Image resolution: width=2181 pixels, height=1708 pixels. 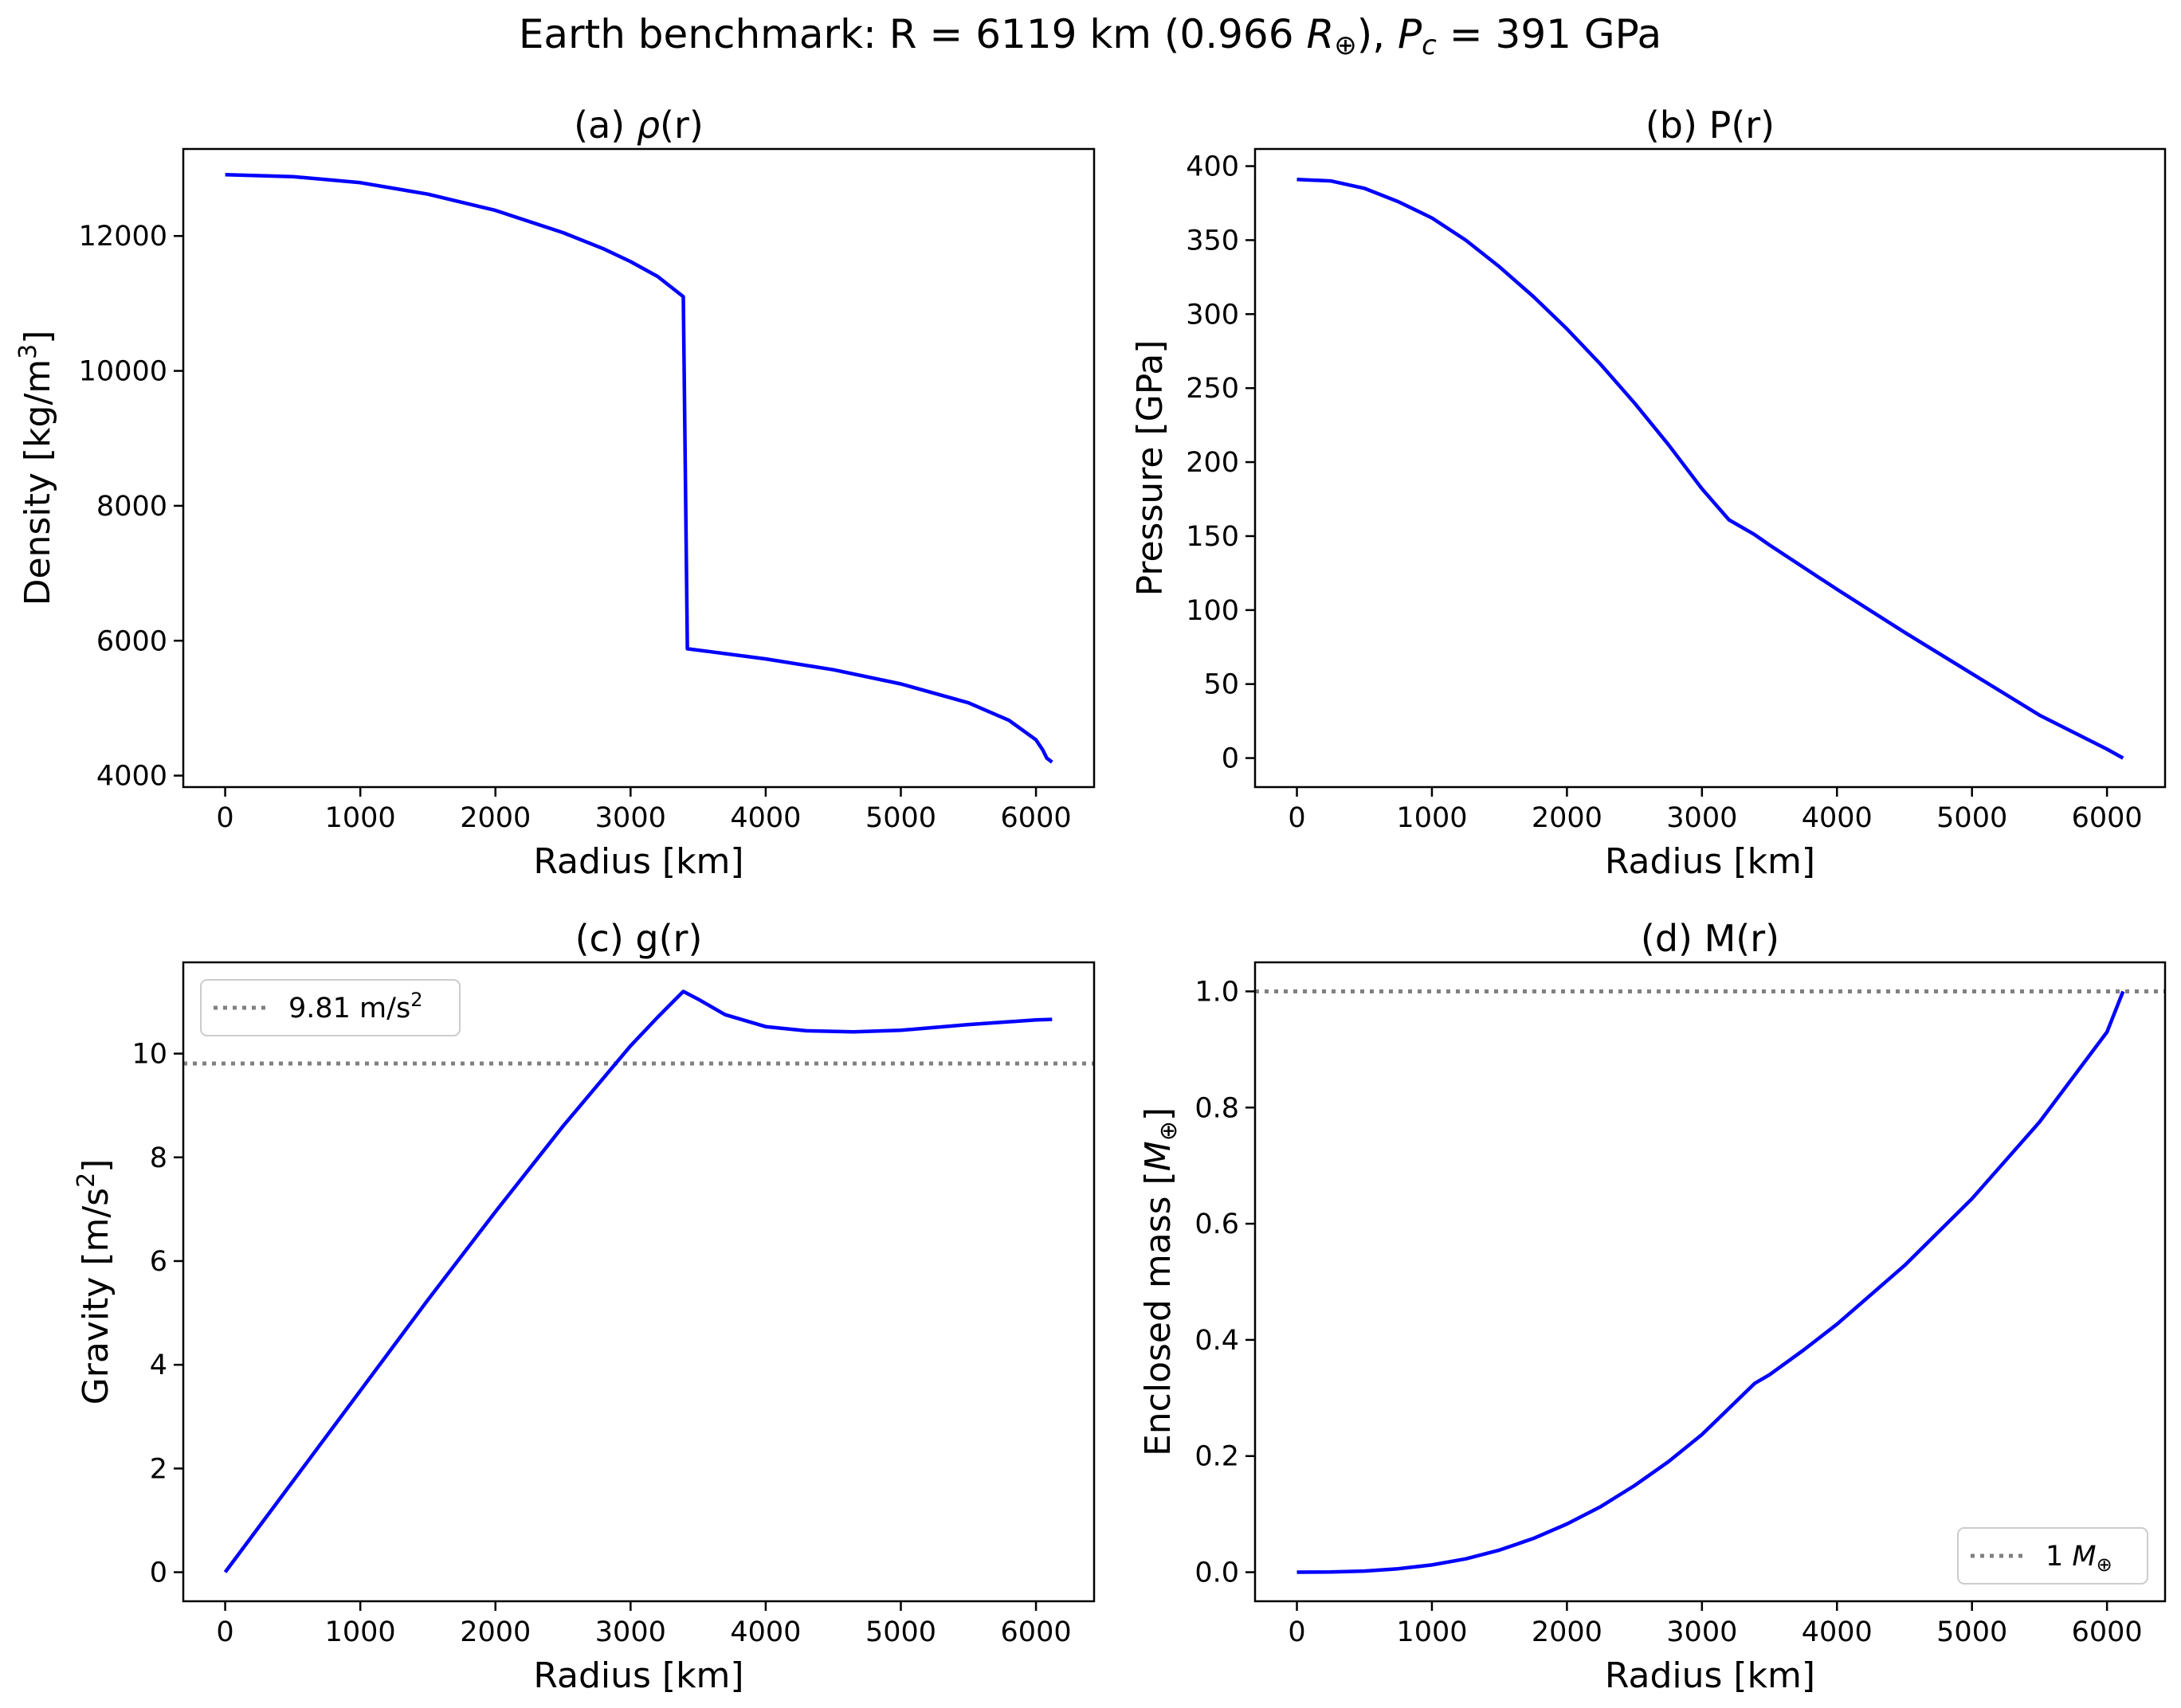 I want to click on x-tick-label-d-5: 5000, so click(x=1971, y=1632).